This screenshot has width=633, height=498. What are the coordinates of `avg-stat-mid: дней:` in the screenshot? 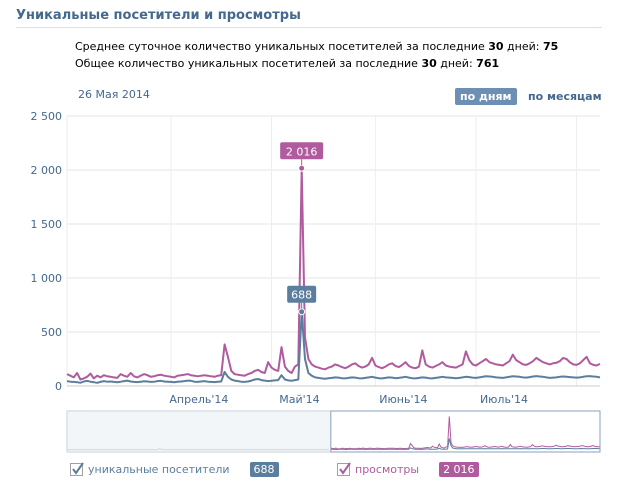 It's located at (523, 46).